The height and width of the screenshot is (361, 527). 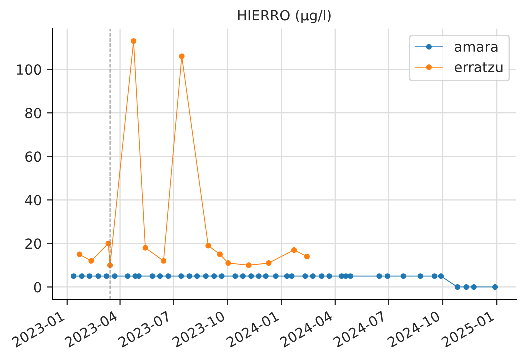 I want to click on y-tick-label: 40, so click(x=33, y=200).